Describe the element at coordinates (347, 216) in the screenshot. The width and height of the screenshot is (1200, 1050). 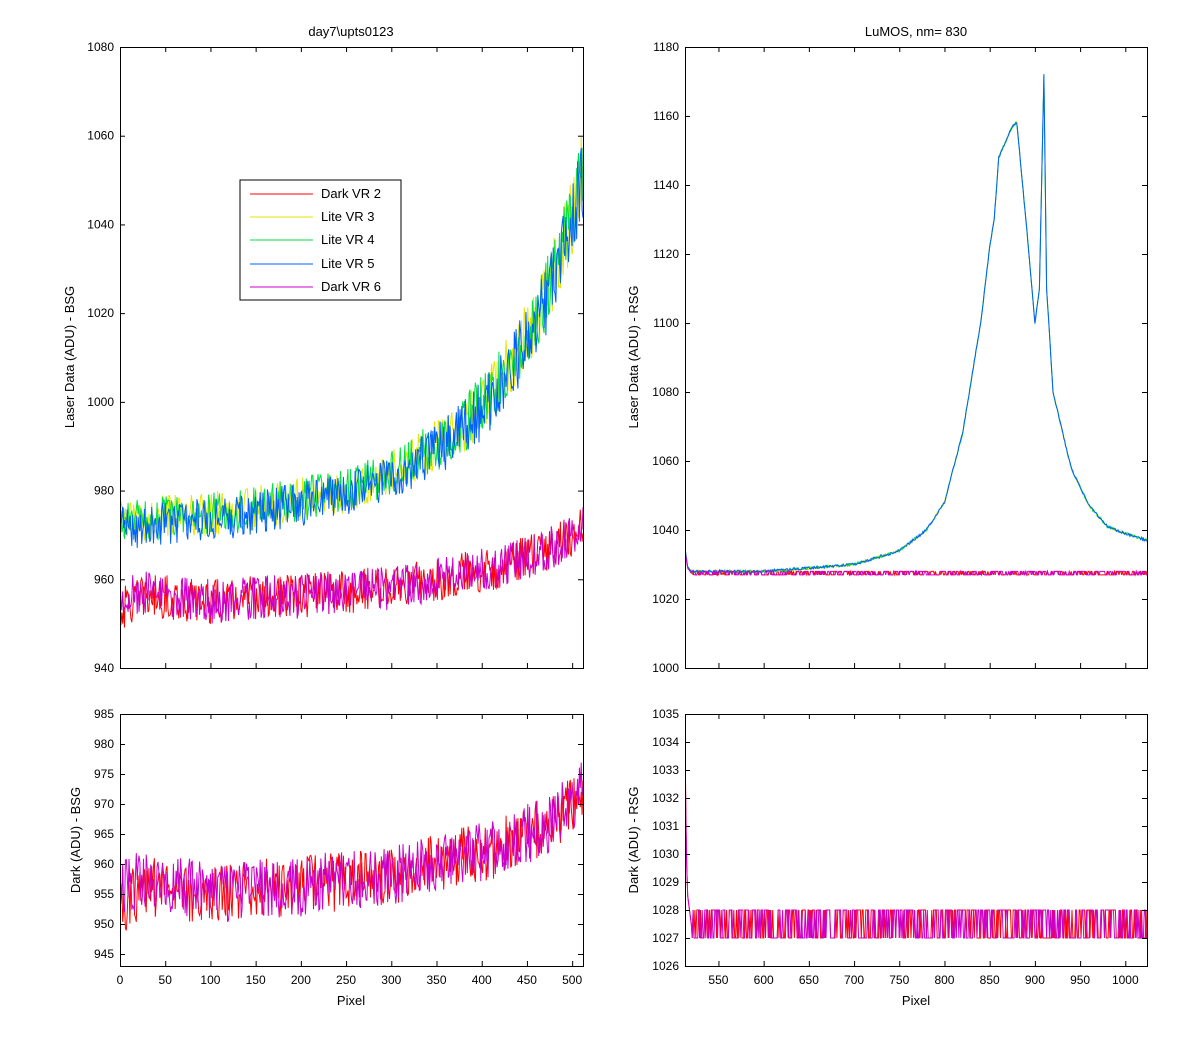
I see `legend-label: Lite VR 3` at that location.